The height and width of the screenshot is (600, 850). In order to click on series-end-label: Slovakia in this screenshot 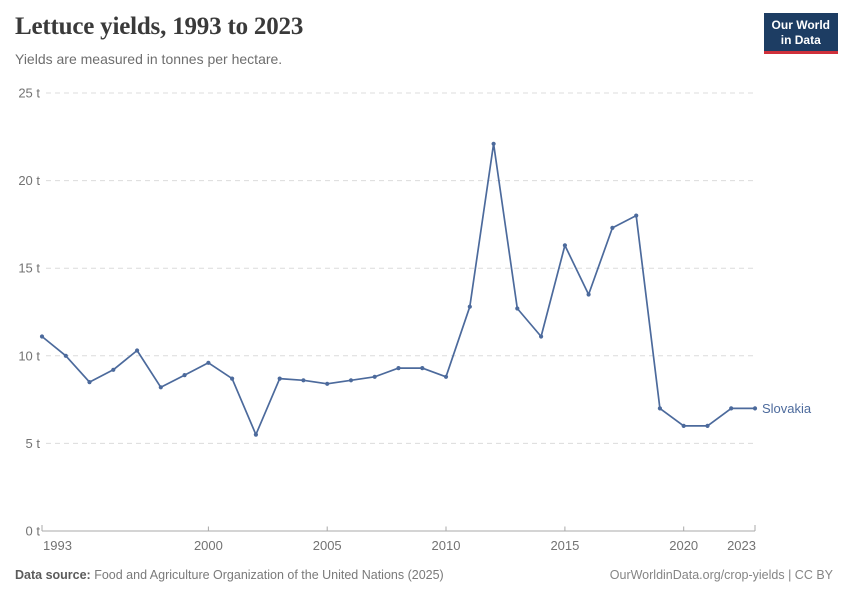, I will do `click(787, 408)`.